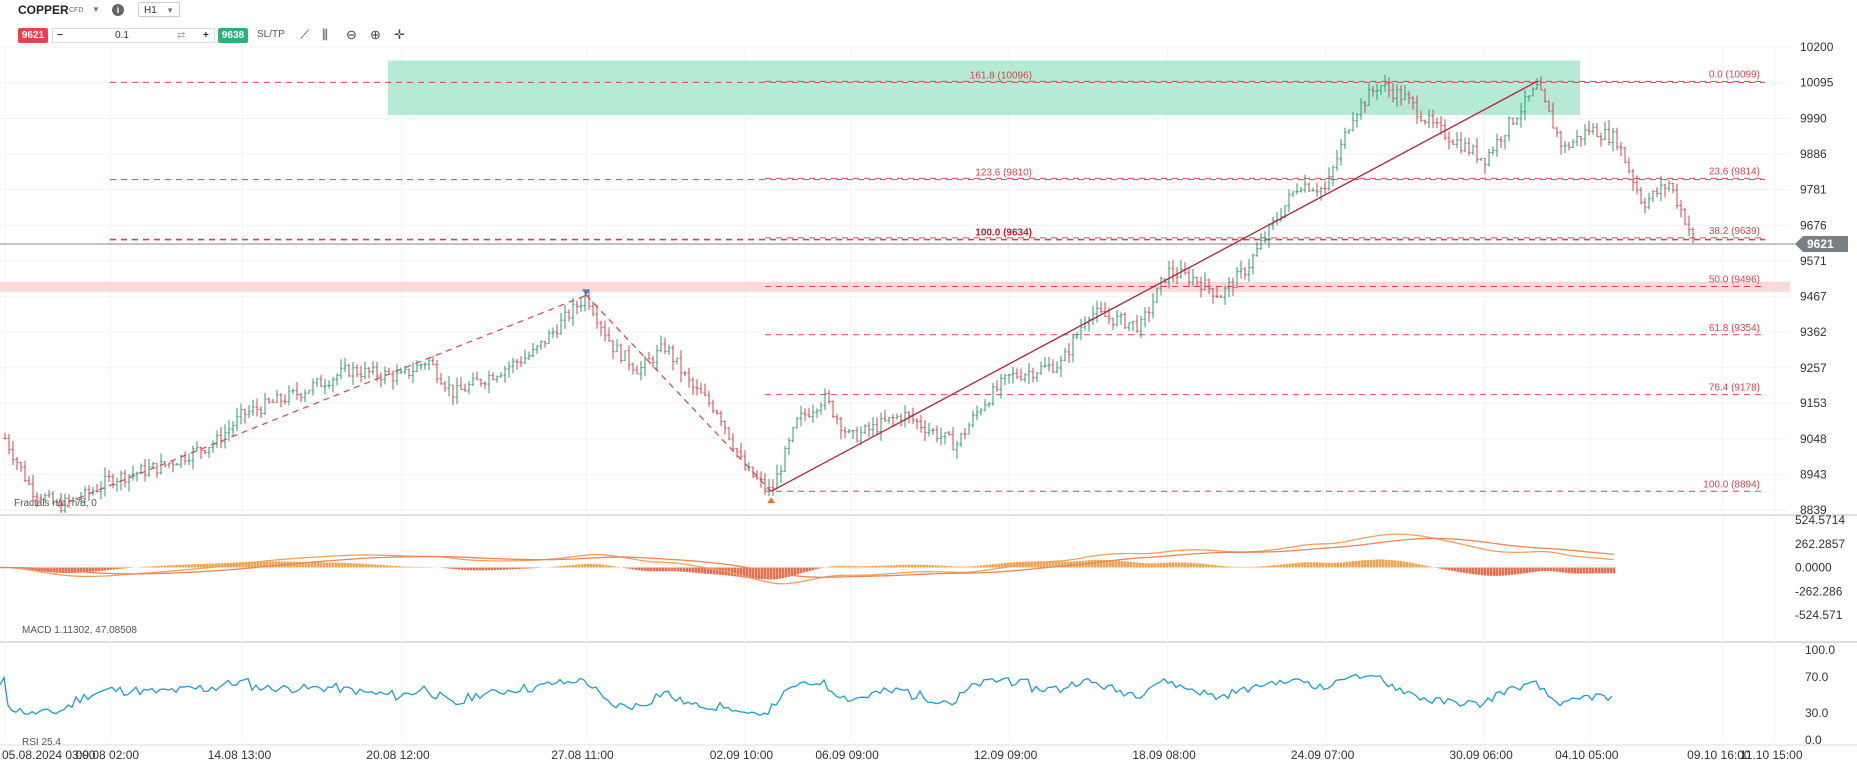  What do you see at coordinates (1820, 650) in the screenshot?
I see `rsi-tick-label: 100.0` at bounding box center [1820, 650].